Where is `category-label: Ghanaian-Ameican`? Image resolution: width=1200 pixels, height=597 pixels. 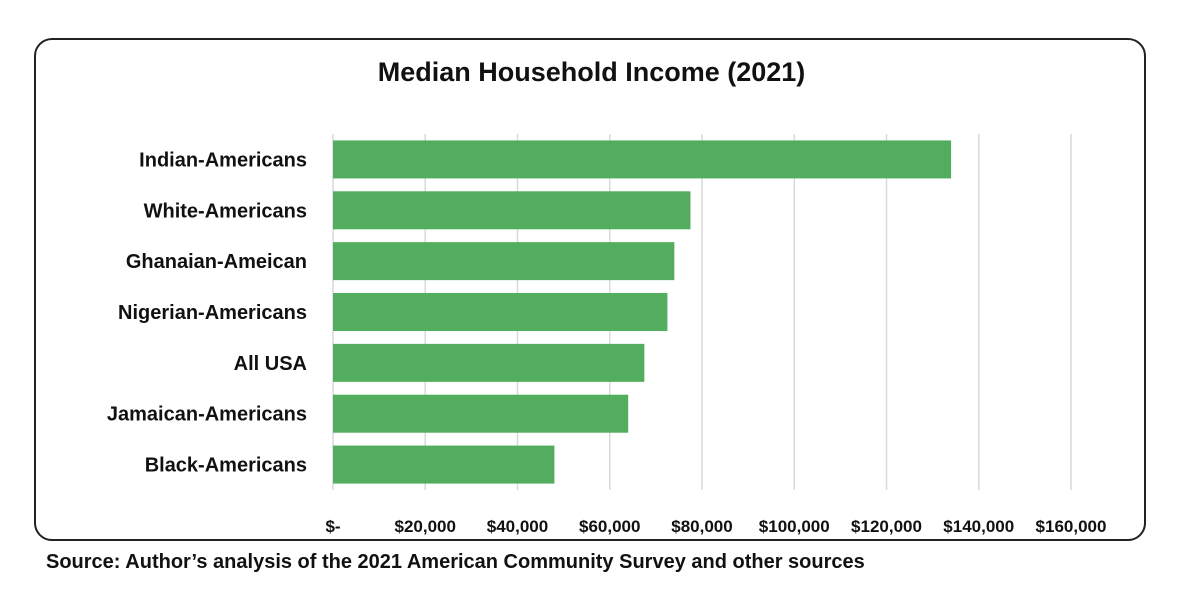
category-label: Ghanaian-Ameican is located at coordinates (216, 262).